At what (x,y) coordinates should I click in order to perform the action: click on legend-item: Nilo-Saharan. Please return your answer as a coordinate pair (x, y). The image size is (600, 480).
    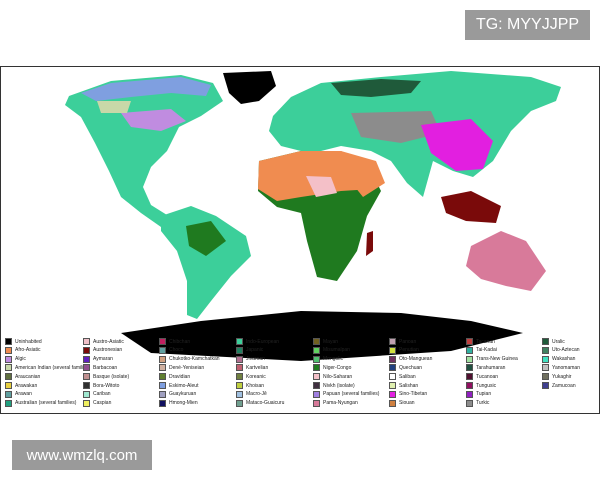
    Looking at the image, I should click on (332, 376).